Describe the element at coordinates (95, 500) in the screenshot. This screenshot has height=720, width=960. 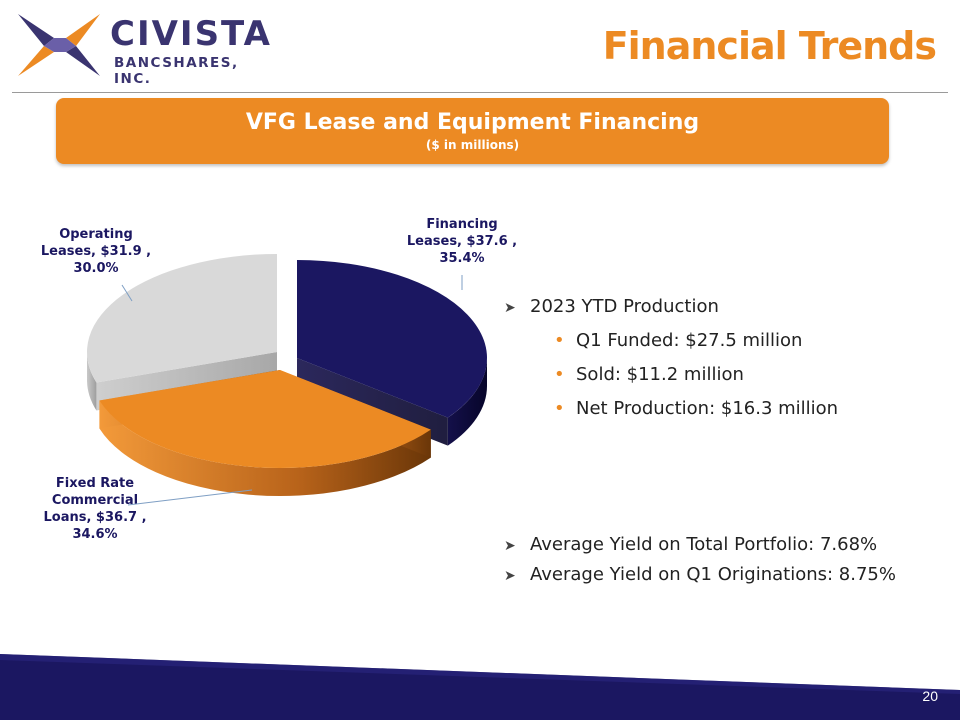
I see `slice-label-line: Commercial` at that location.